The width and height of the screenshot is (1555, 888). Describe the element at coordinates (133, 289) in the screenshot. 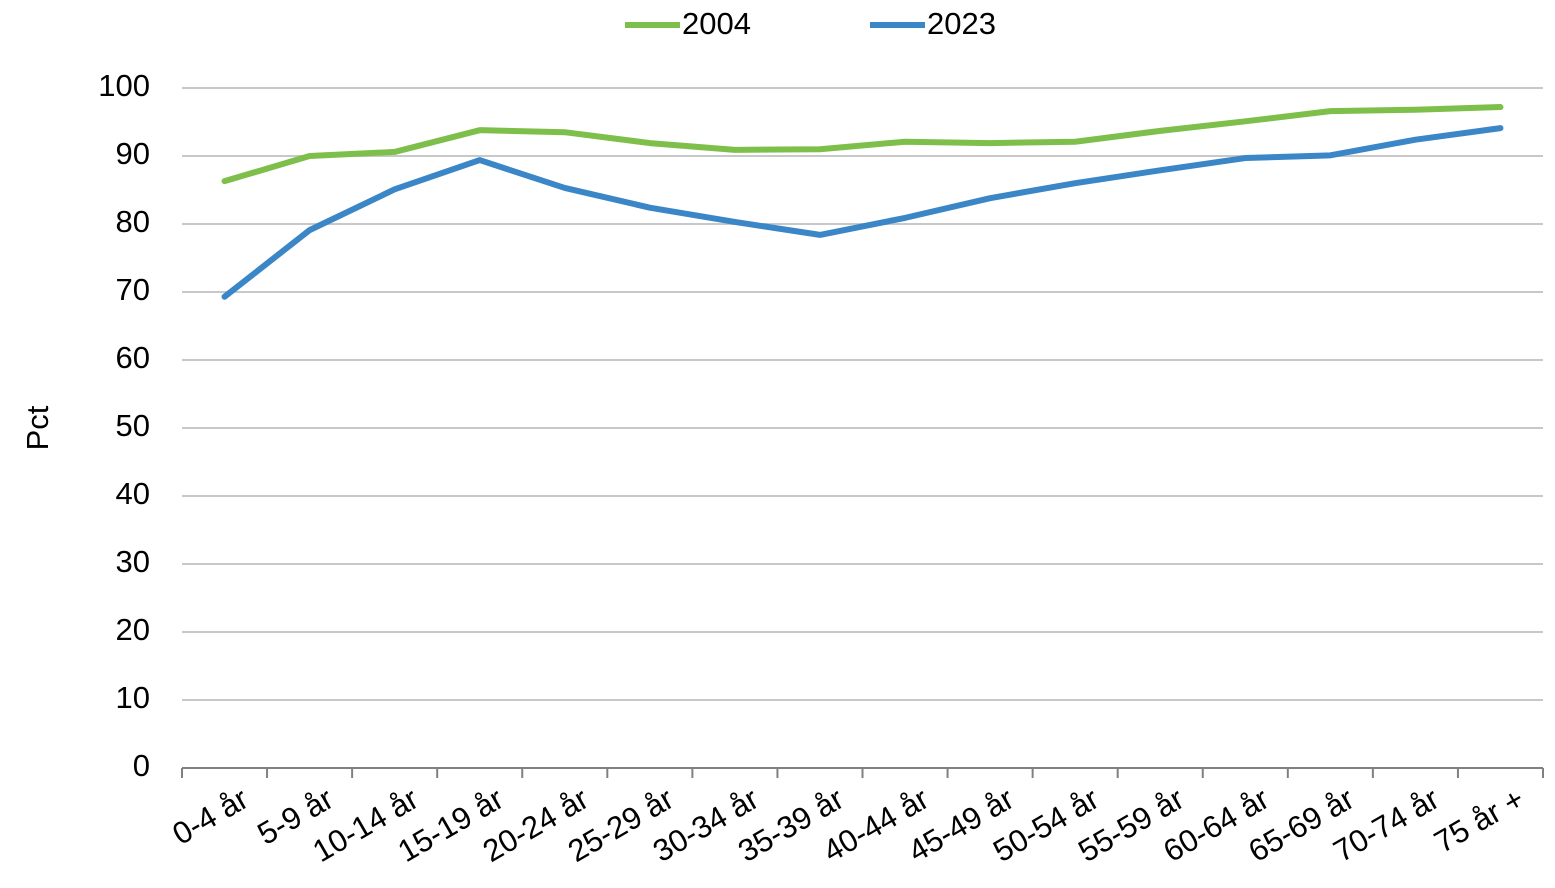

I see `y-tick-label: 70` at that location.